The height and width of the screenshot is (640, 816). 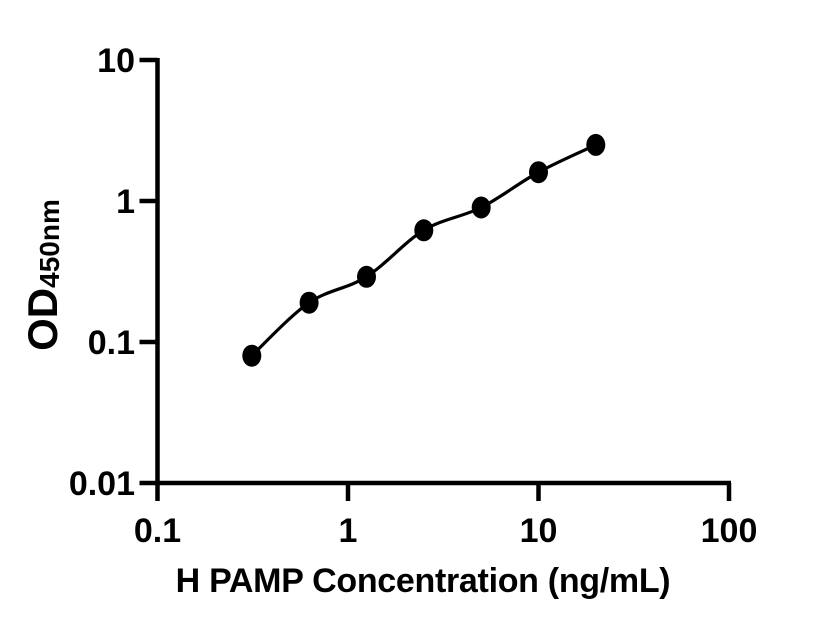 I want to click on y-axis-title-subscript: 450nm, so click(x=49, y=243).